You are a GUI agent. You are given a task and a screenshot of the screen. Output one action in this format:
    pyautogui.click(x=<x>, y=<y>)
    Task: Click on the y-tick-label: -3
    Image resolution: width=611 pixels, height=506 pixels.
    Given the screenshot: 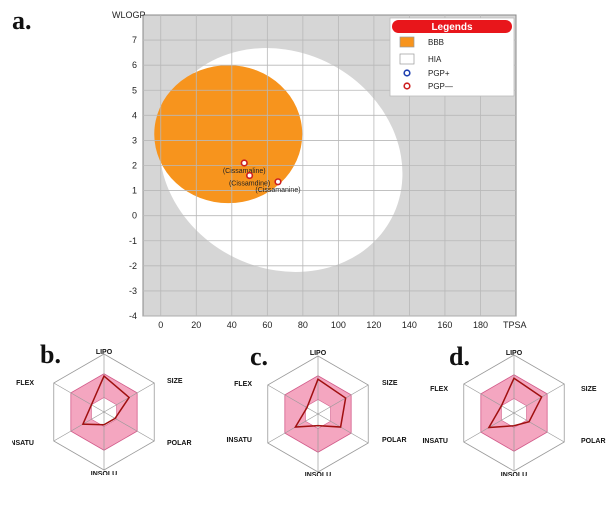 What is the action you would take?
    pyautogui.click(x=133, y=291)
    